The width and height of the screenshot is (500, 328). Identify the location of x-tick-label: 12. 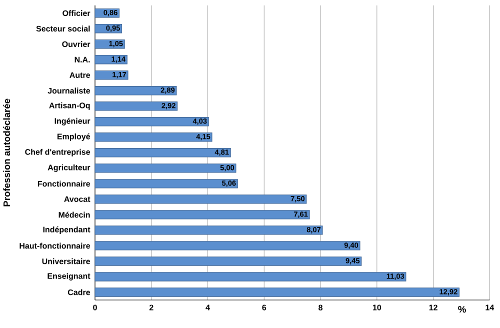
(433, 307).